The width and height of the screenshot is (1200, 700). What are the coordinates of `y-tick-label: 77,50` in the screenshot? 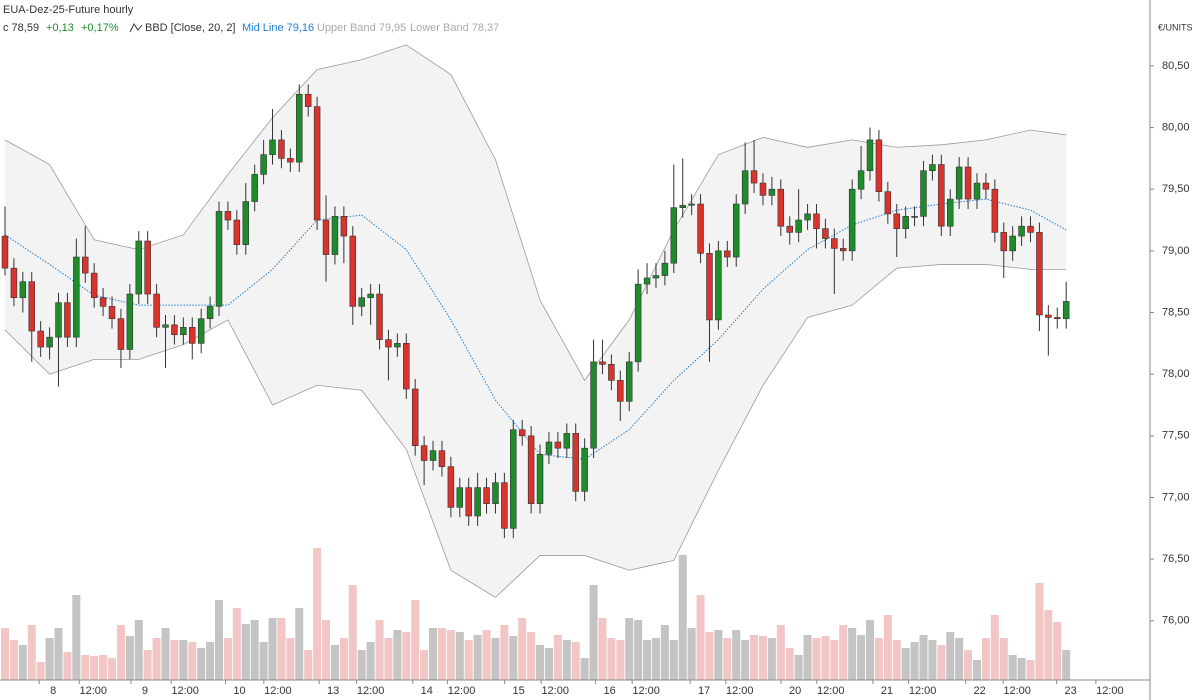 It's located at (1176, 436).